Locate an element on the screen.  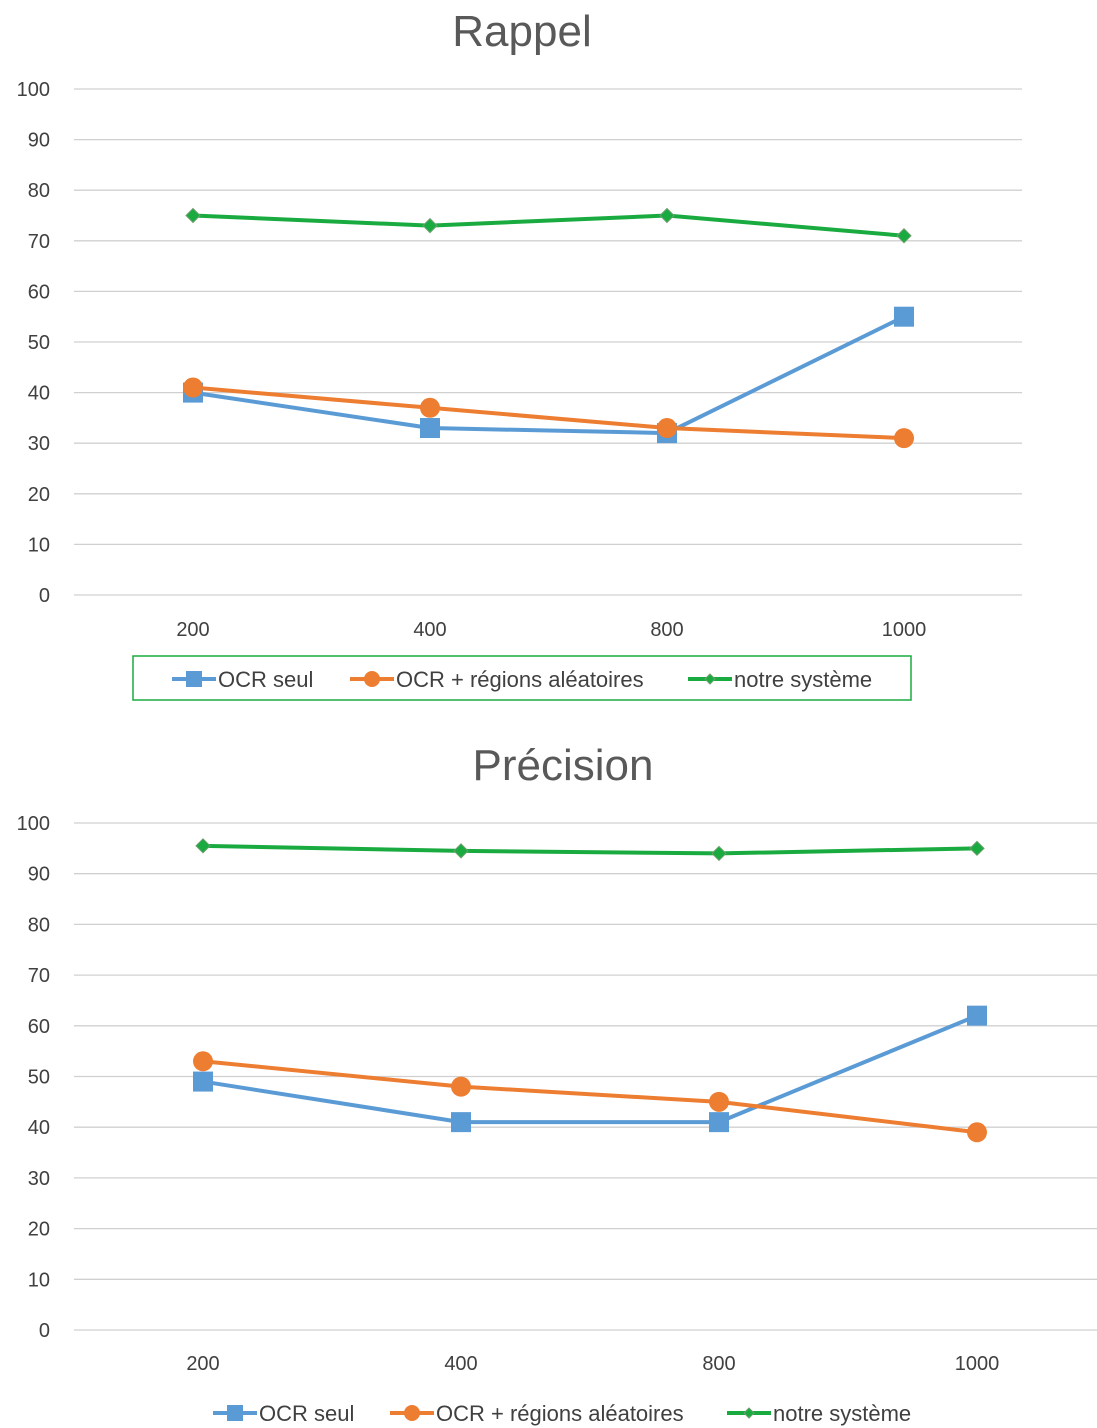
legend-border is located at coordinates (522, 678).